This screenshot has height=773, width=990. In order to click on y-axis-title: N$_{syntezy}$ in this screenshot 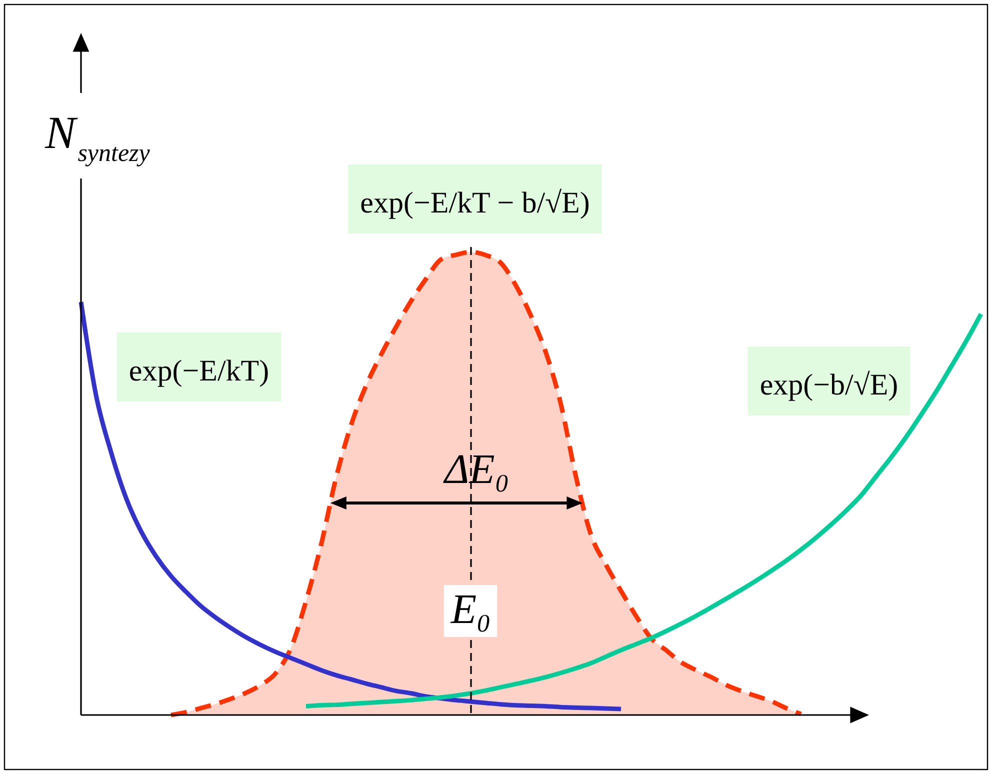, I will do `click(97, 136)`.